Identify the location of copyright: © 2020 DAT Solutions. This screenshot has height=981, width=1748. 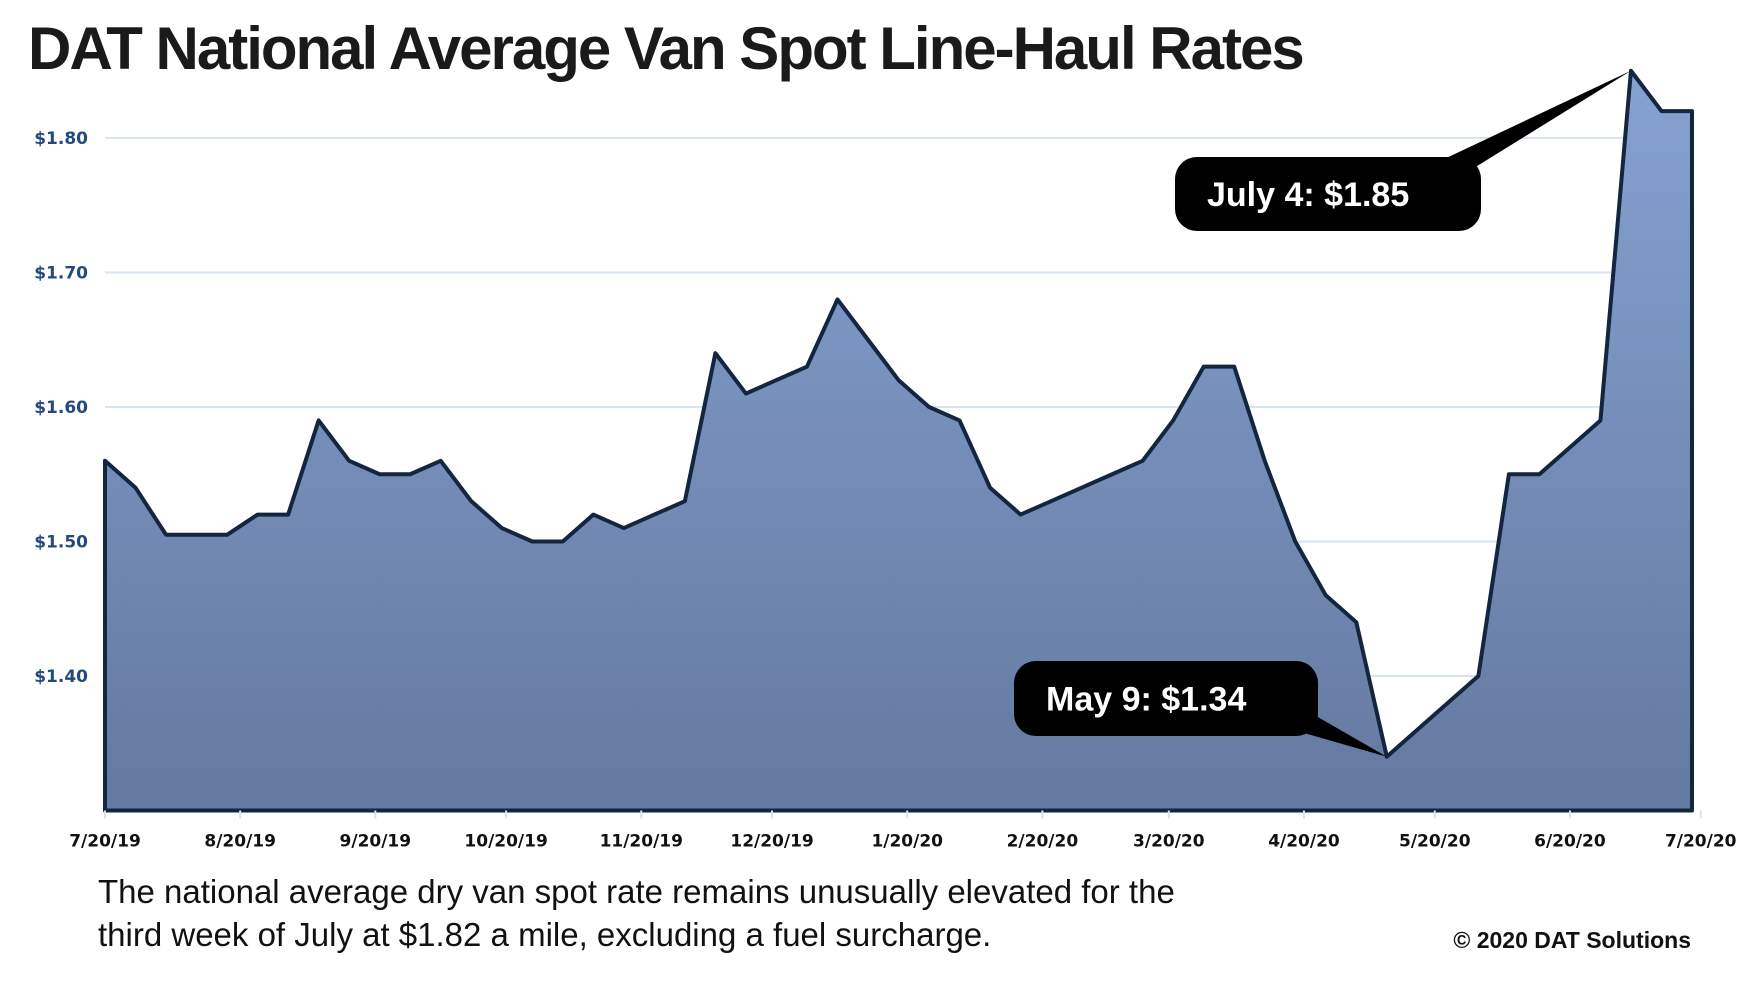
(1572, 940).